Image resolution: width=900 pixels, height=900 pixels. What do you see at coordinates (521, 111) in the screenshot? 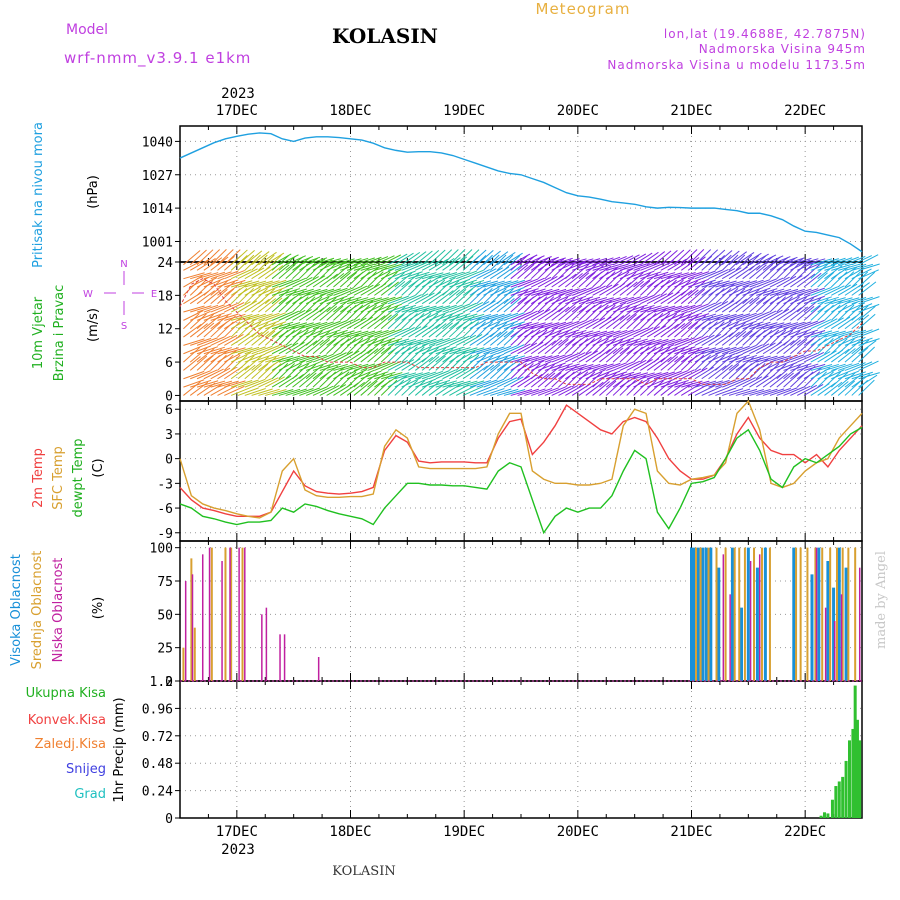
I see `top-day-labels: 17DEC 18DEC 19DEC 20DEC 21DEC 22DEC` at bounding box center [521, 111].